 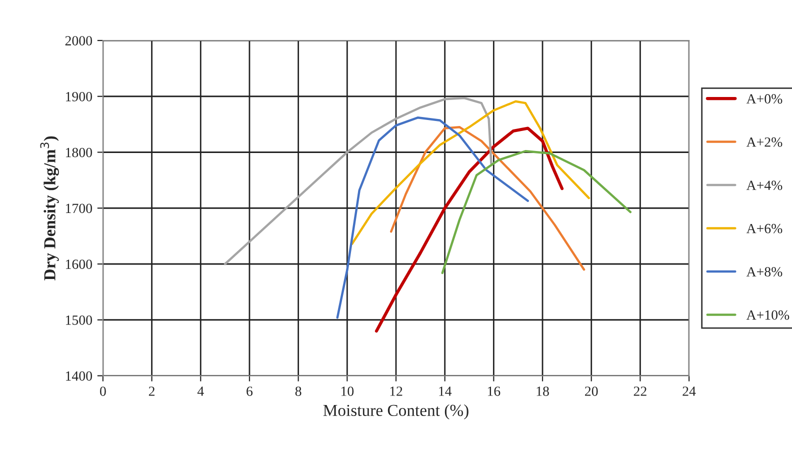 What do you see at coordinates (764, 185) in the screenshot?
I see `legend-label: A+4%` at bounding box center [764, 185].